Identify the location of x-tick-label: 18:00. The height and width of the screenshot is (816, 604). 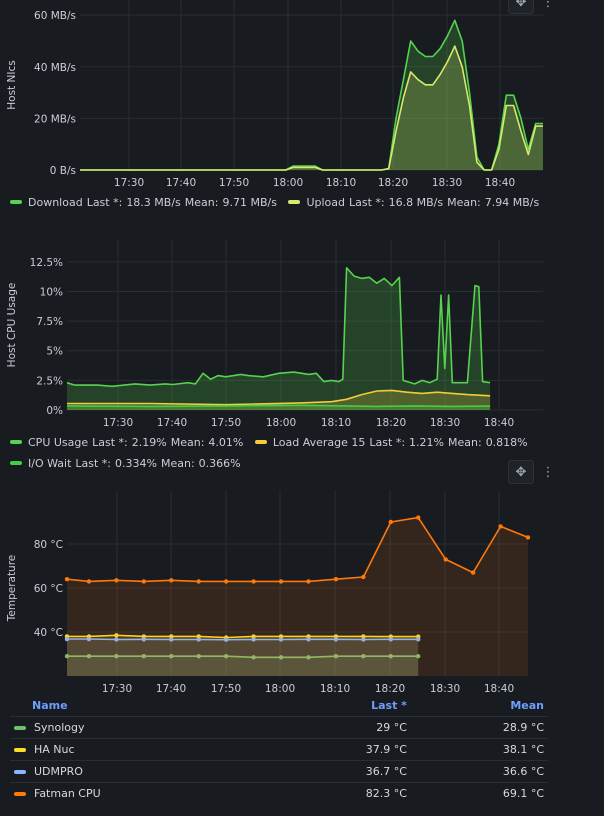
(288, 183).